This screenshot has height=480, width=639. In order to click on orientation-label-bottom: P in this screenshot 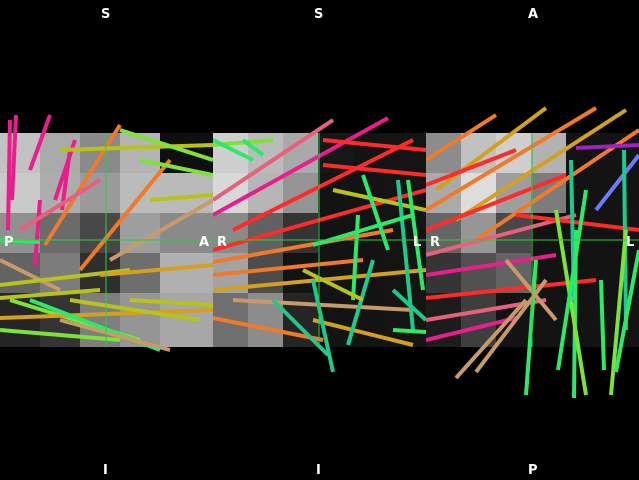, I will do `click(533, 470)`.